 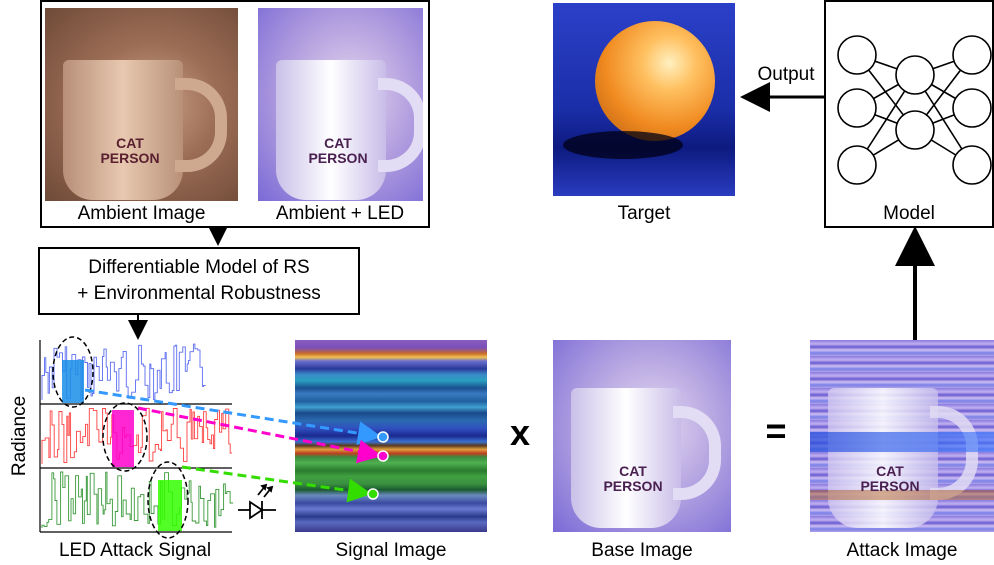 What do you see at coordinates (199, 293) in the screenshot?
I see `rs-model-line2: + Environmental Robustness` at bounding box center [199, 293].